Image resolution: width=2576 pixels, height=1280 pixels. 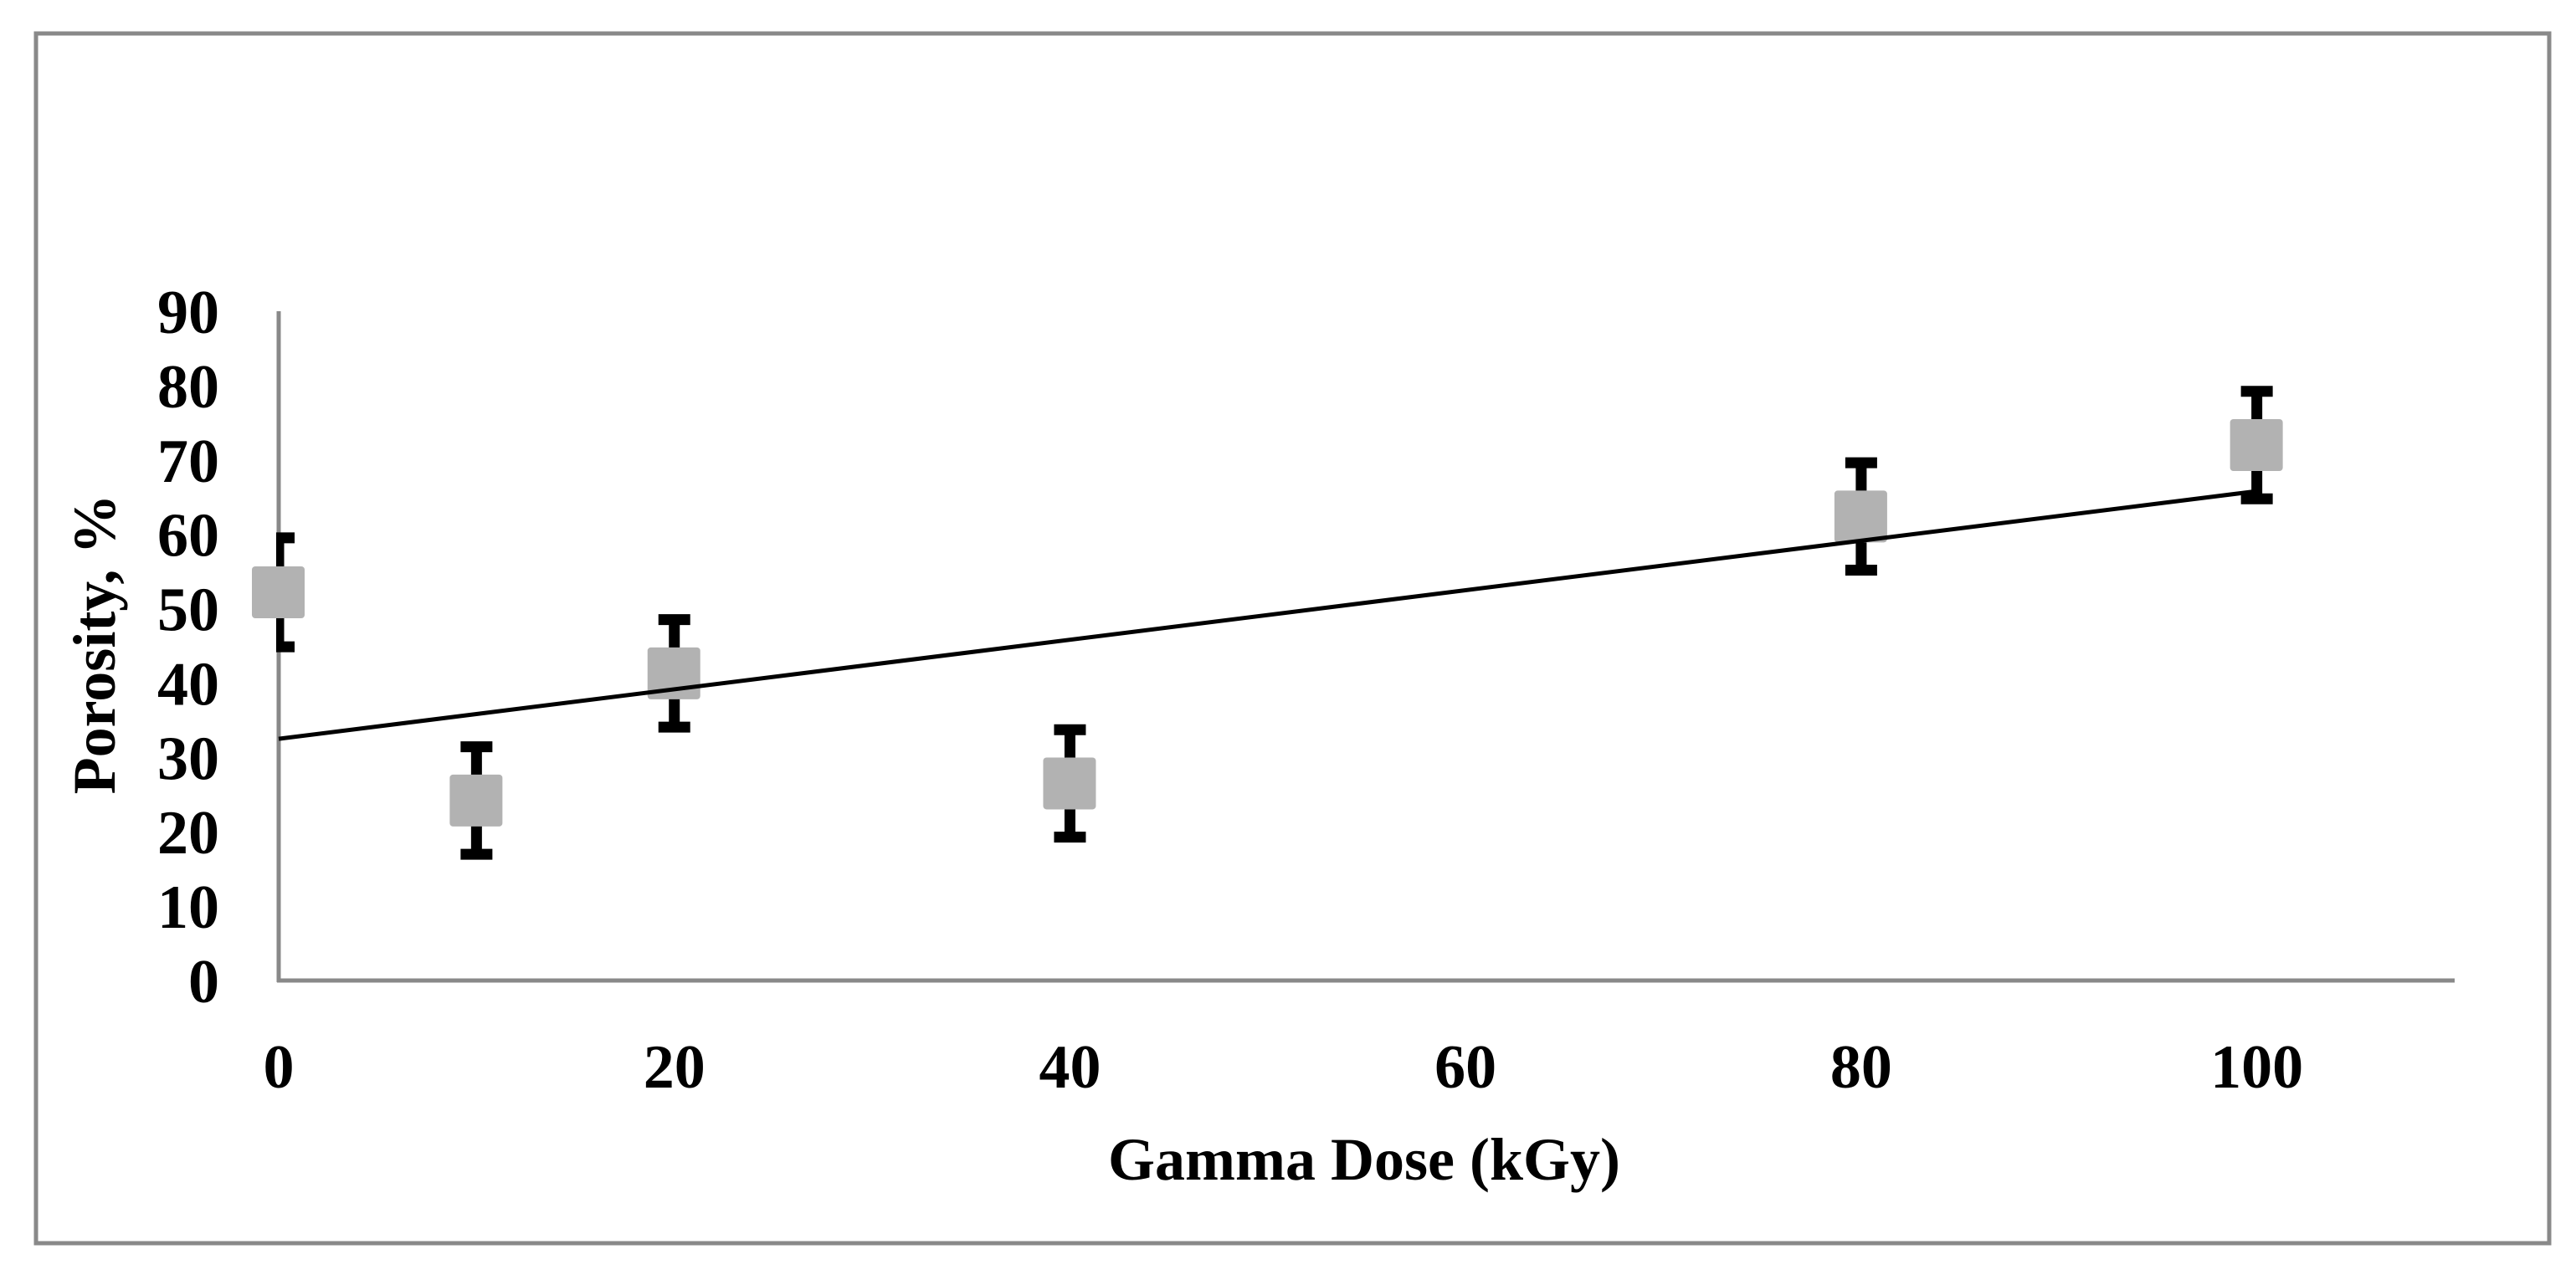 I want to click on x-tick-label: 100, so click(x=2256, y=1067).